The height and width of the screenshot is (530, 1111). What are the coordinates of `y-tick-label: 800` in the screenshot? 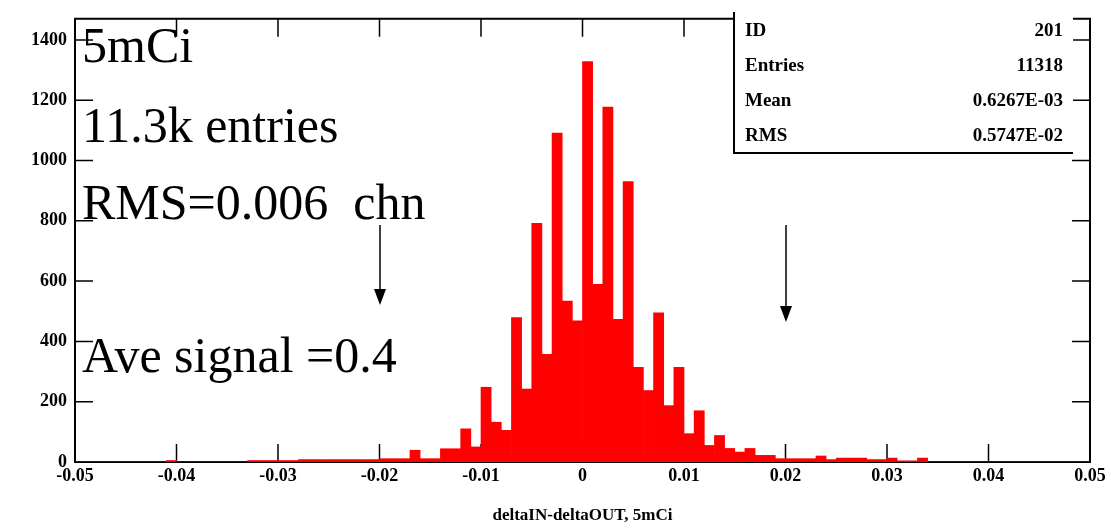 It's located at (53, 219).